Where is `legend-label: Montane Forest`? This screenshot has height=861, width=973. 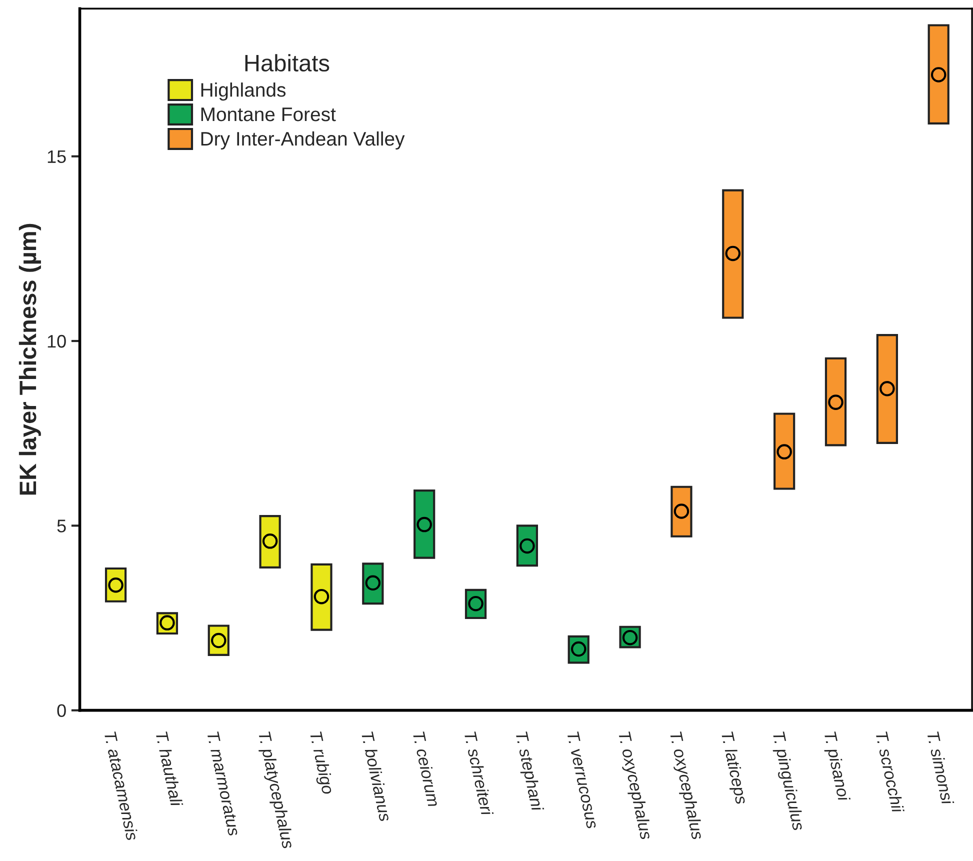
legend-label: Montane Forest is located at coordinates (268, 115).